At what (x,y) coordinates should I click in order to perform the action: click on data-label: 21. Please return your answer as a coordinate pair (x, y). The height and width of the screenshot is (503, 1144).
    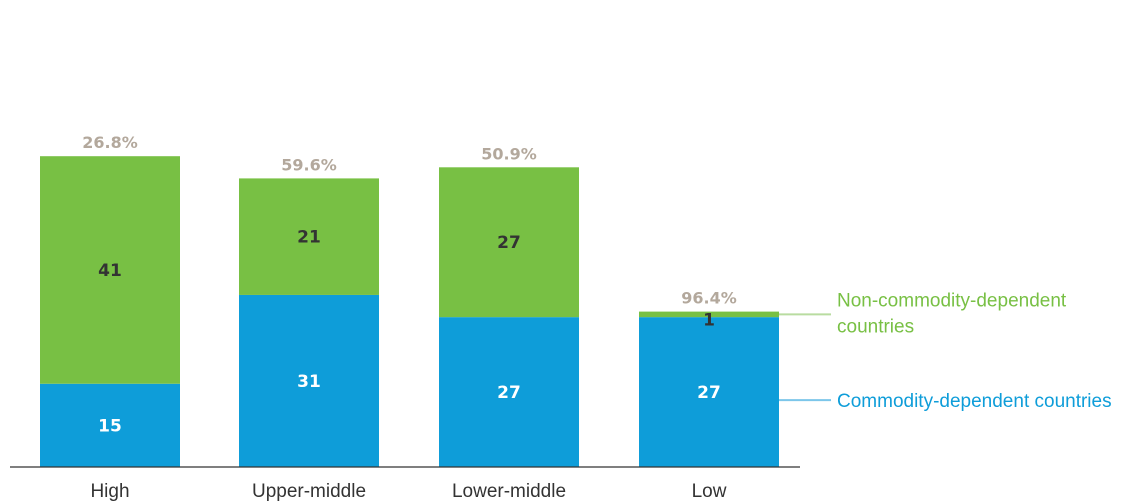
    Looking at the image, I should click on (309, 238).